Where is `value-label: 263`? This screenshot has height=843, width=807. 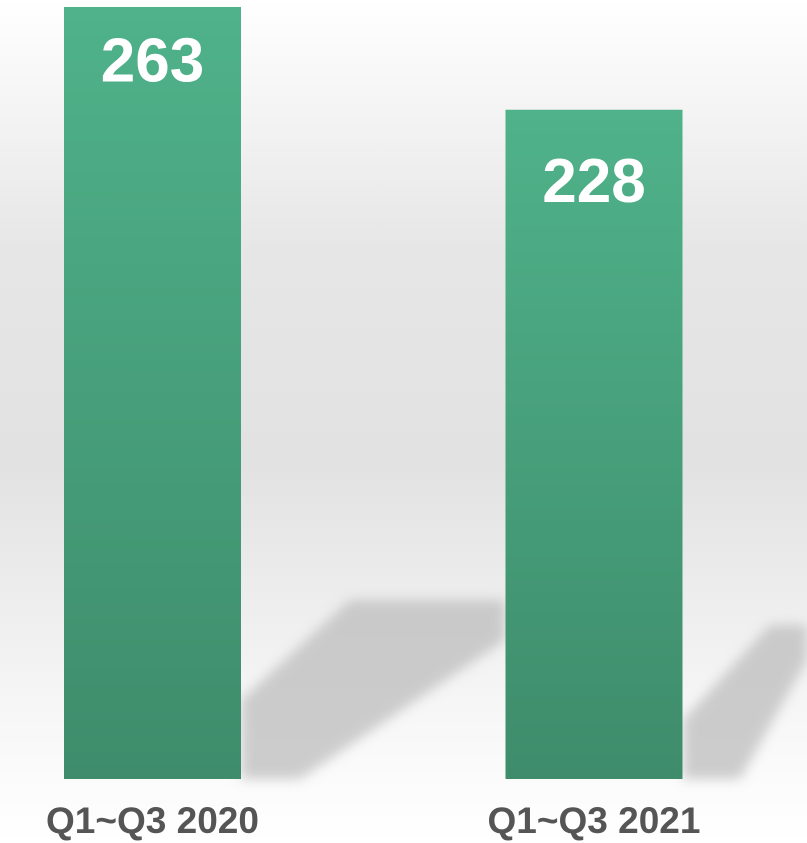
value-label: 263 is located at coordinates (152, 60).